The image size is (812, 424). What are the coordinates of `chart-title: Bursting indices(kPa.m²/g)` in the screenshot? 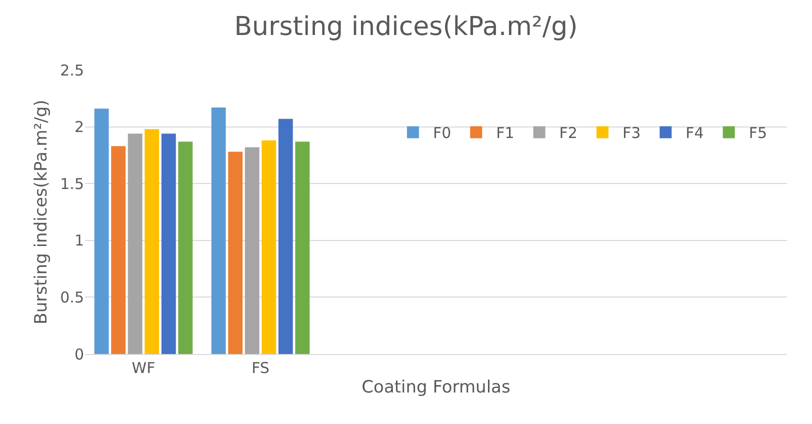 It's located at (406, 27).